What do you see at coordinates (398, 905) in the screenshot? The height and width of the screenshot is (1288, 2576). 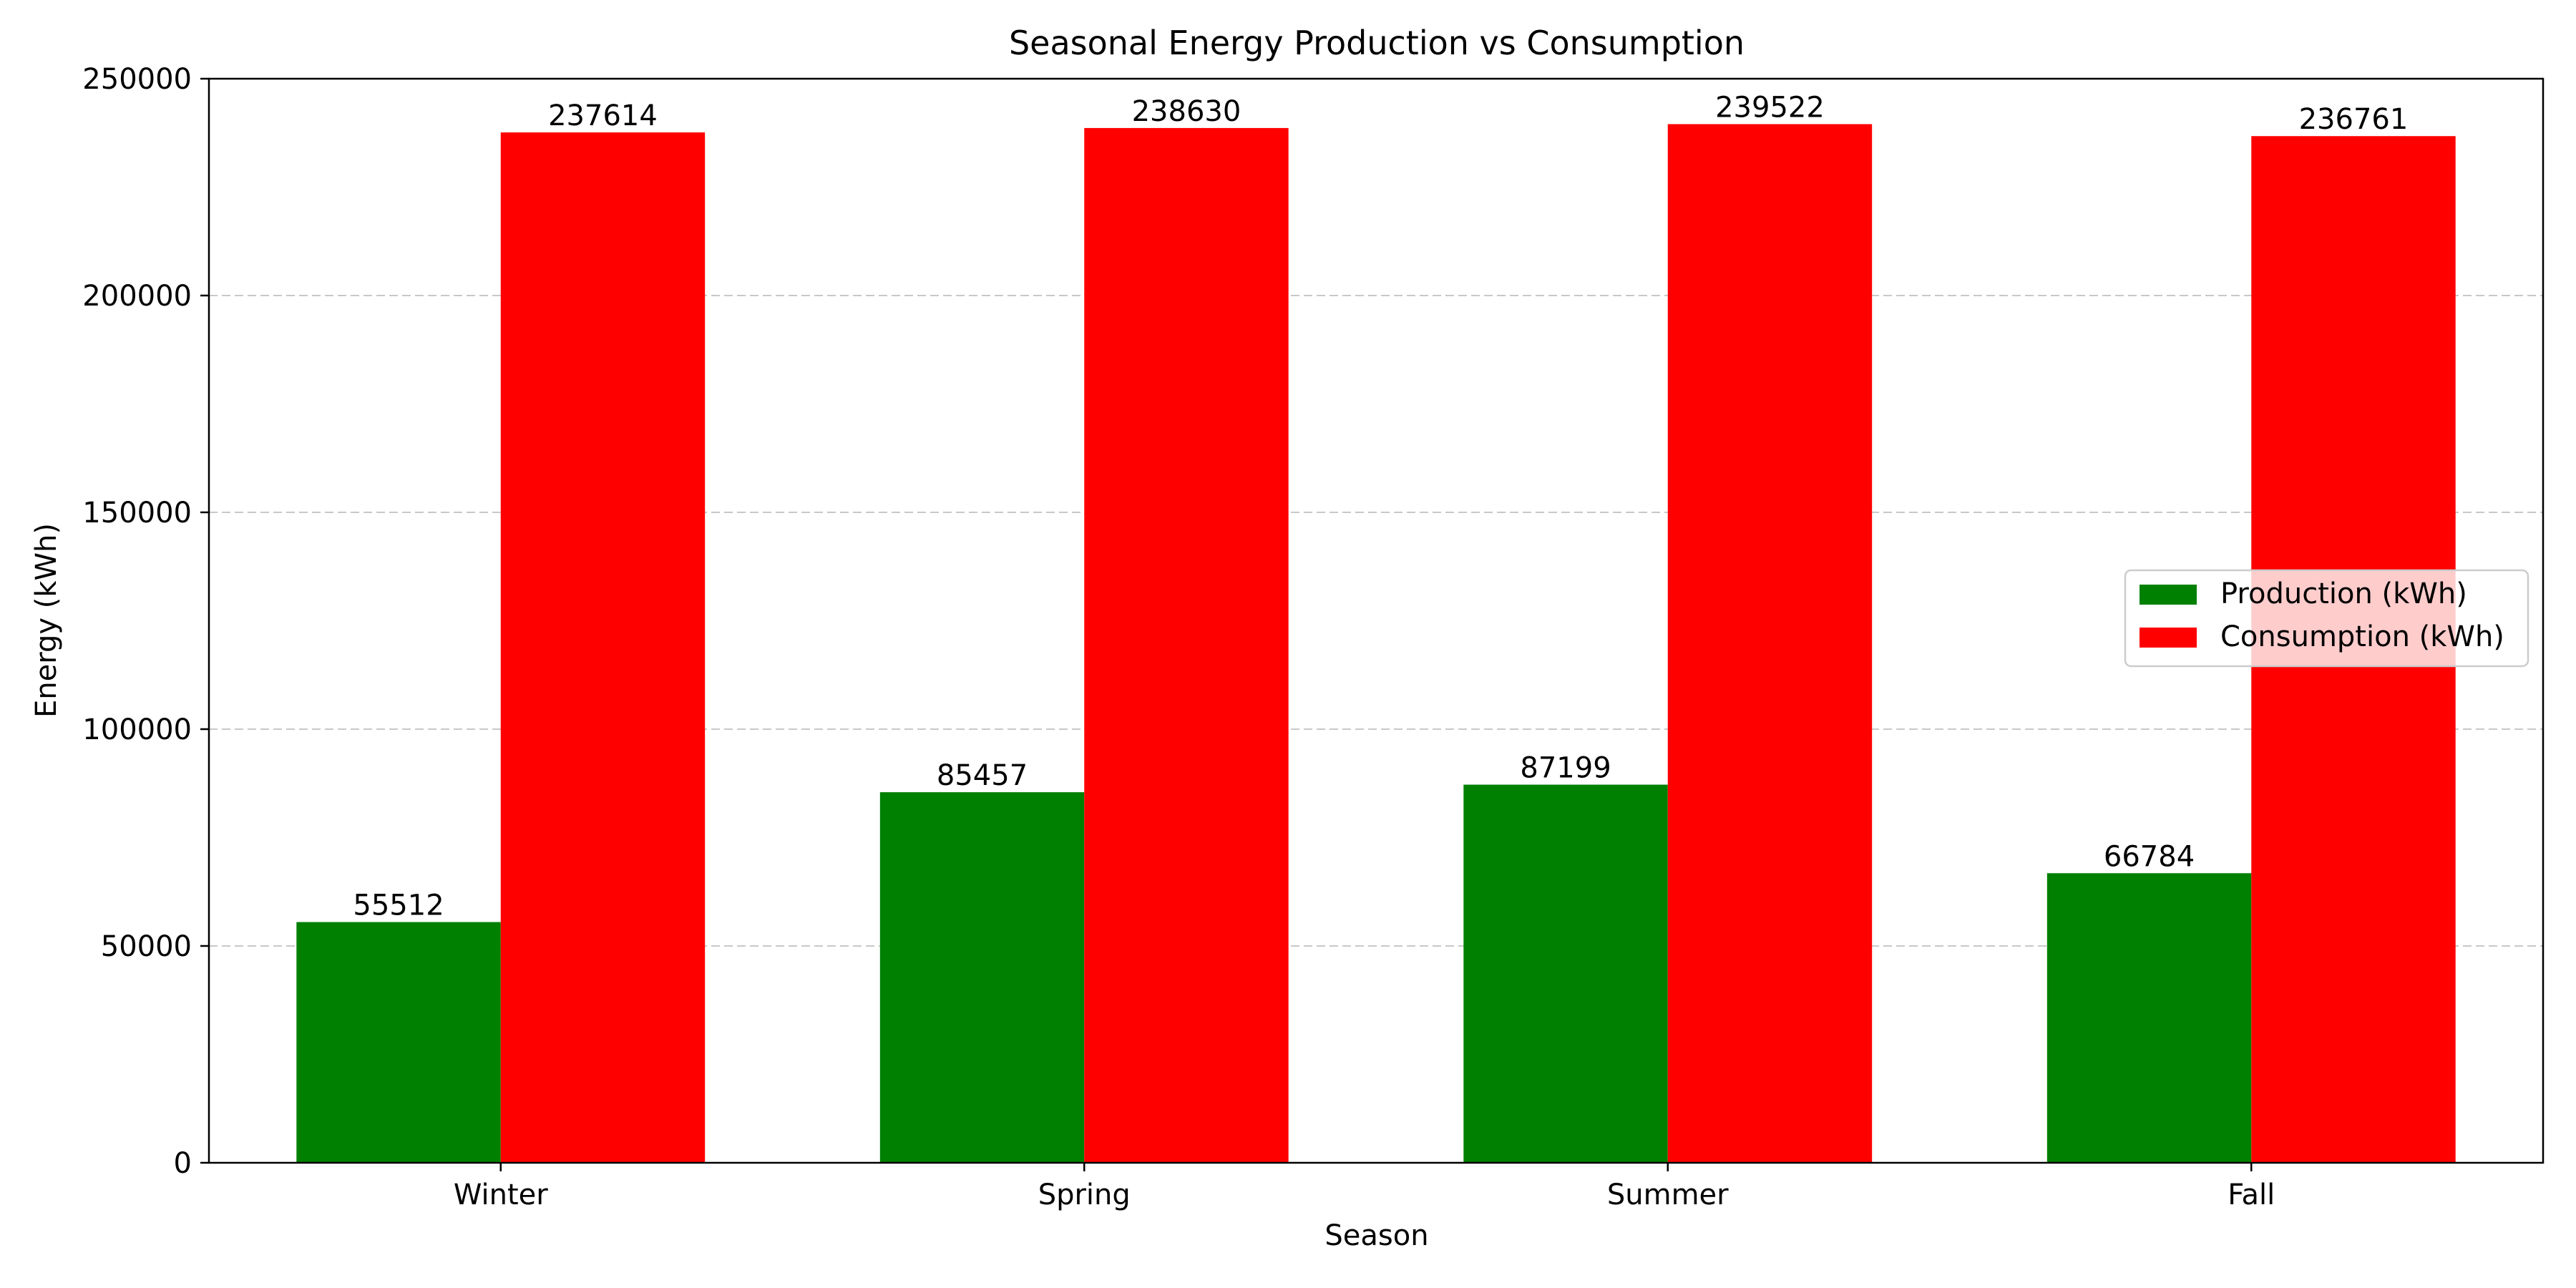 I see `data-label-production-kwh-winter: 55512` at bounding box center [398, 905].